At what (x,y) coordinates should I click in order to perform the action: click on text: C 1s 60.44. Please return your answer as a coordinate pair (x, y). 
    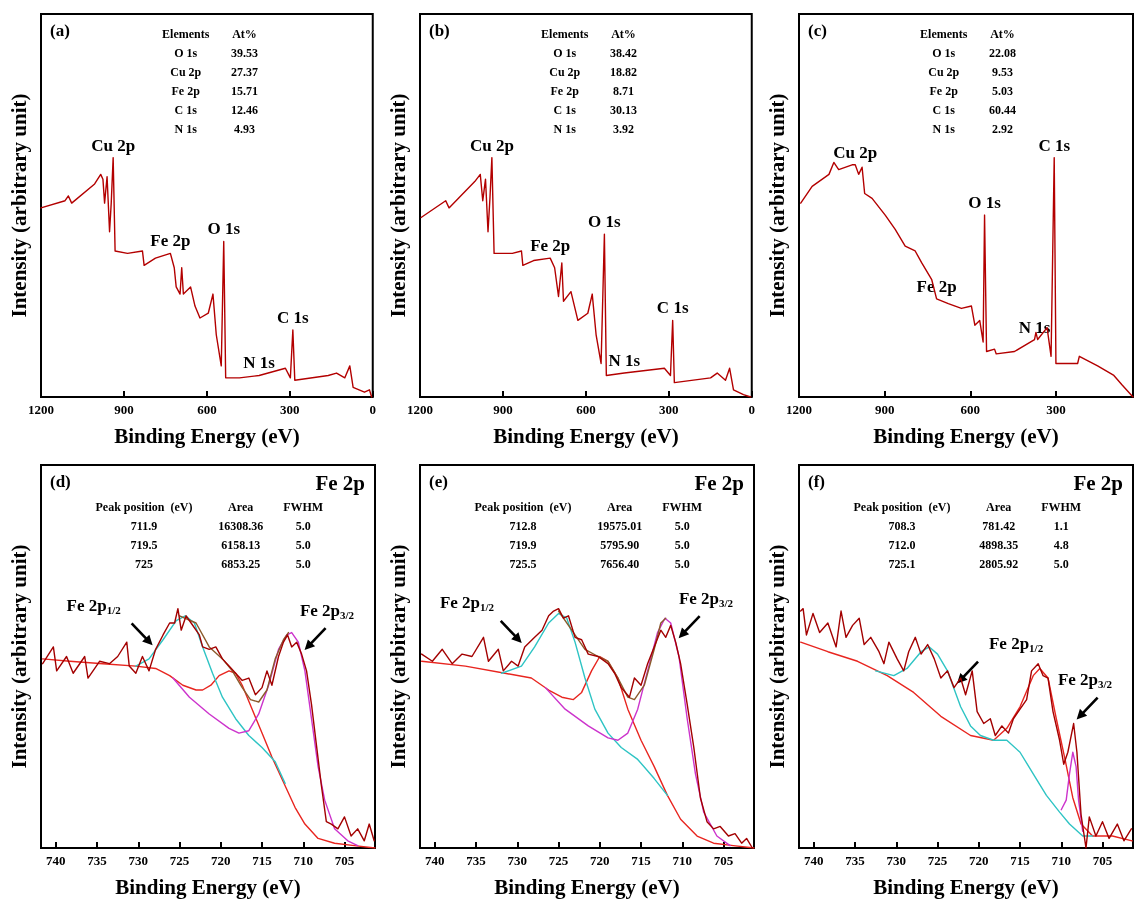
    Looking at the image, I should click on (974, 110).